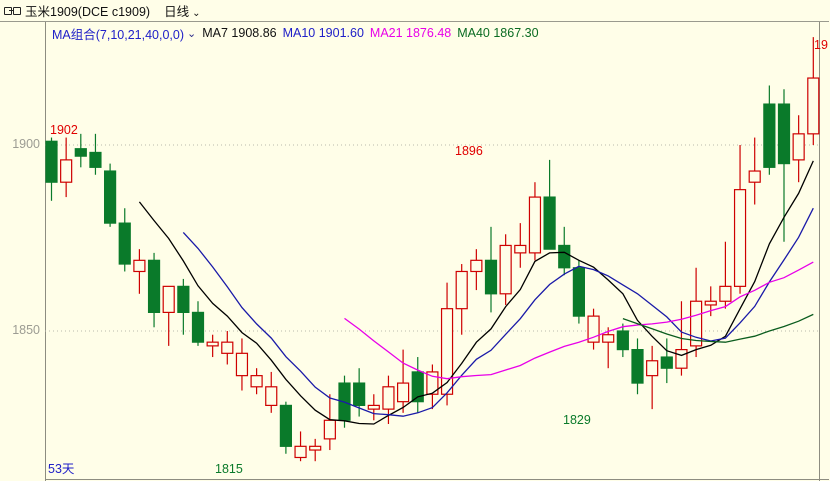 The width and height of the screenshot is (830, 481). Describe the element at coordinates (12, 11) in the screenshot. I see `window-restore-icon` at that location.